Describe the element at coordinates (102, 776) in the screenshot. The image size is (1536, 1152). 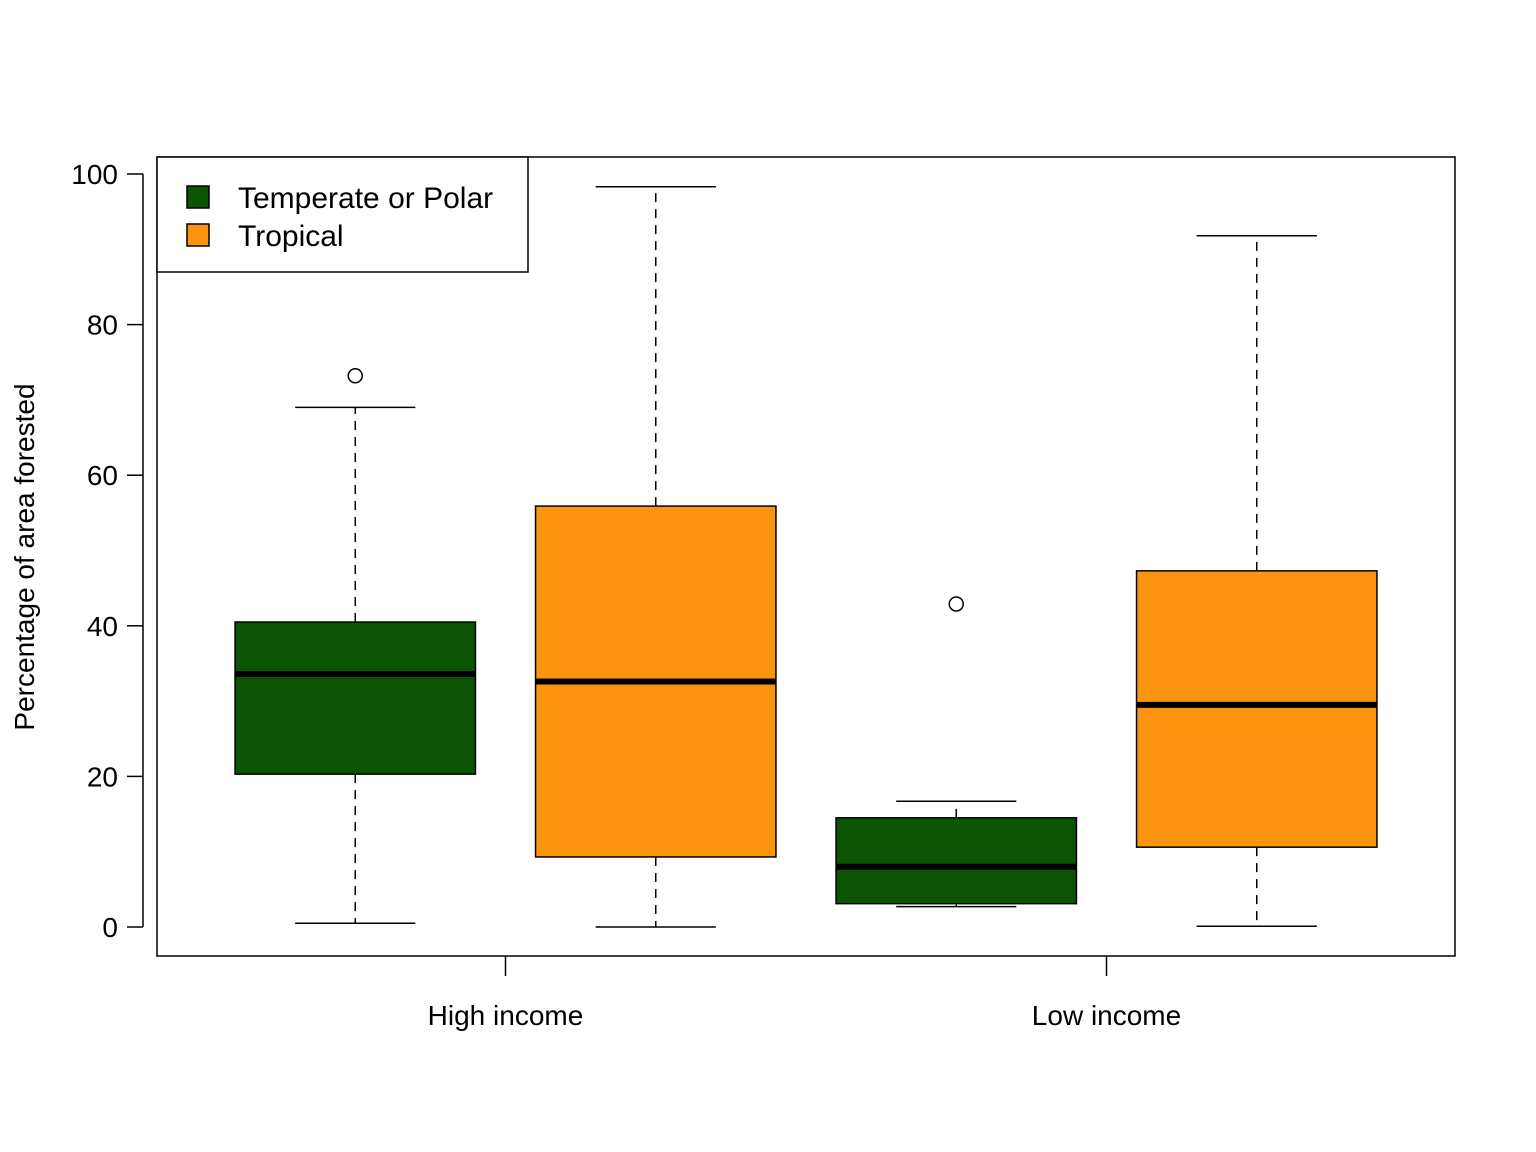
I see `y-tick-label: 20` at that location.